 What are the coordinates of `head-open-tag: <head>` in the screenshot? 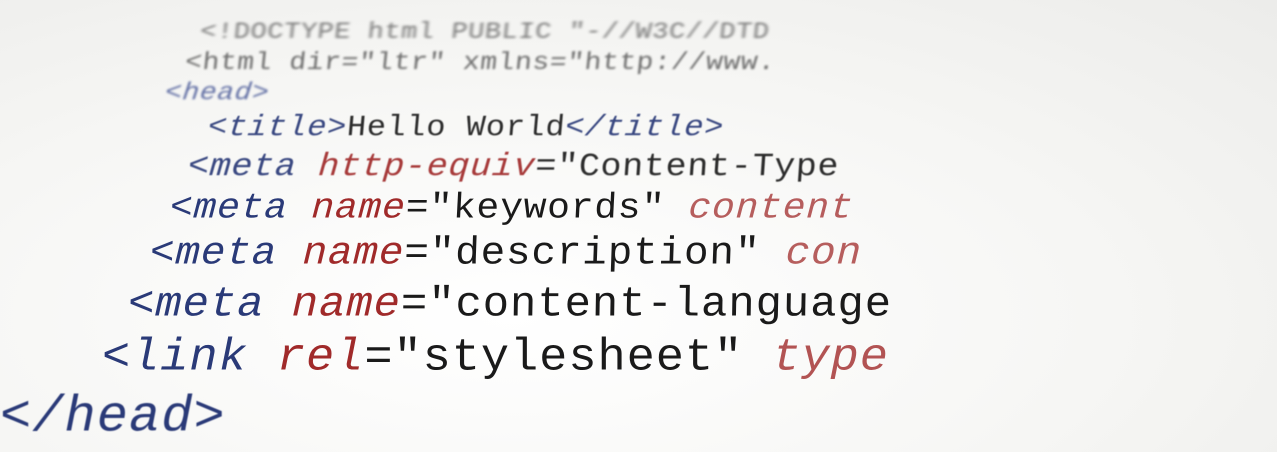 It's located at (217, 93).